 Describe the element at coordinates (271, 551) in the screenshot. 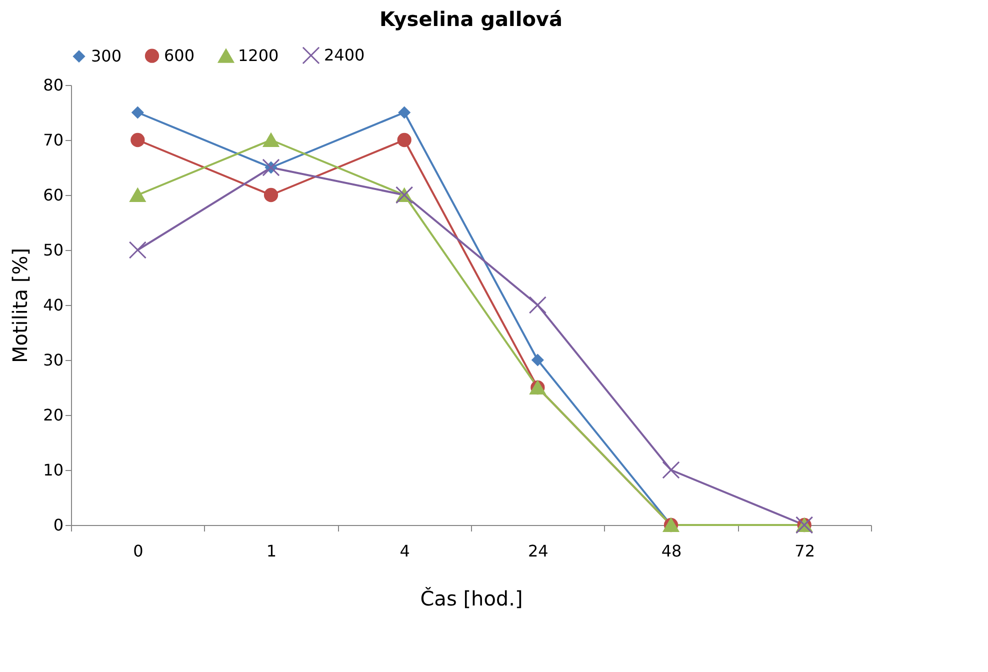

I see `x-tick-label: 1` at that location.